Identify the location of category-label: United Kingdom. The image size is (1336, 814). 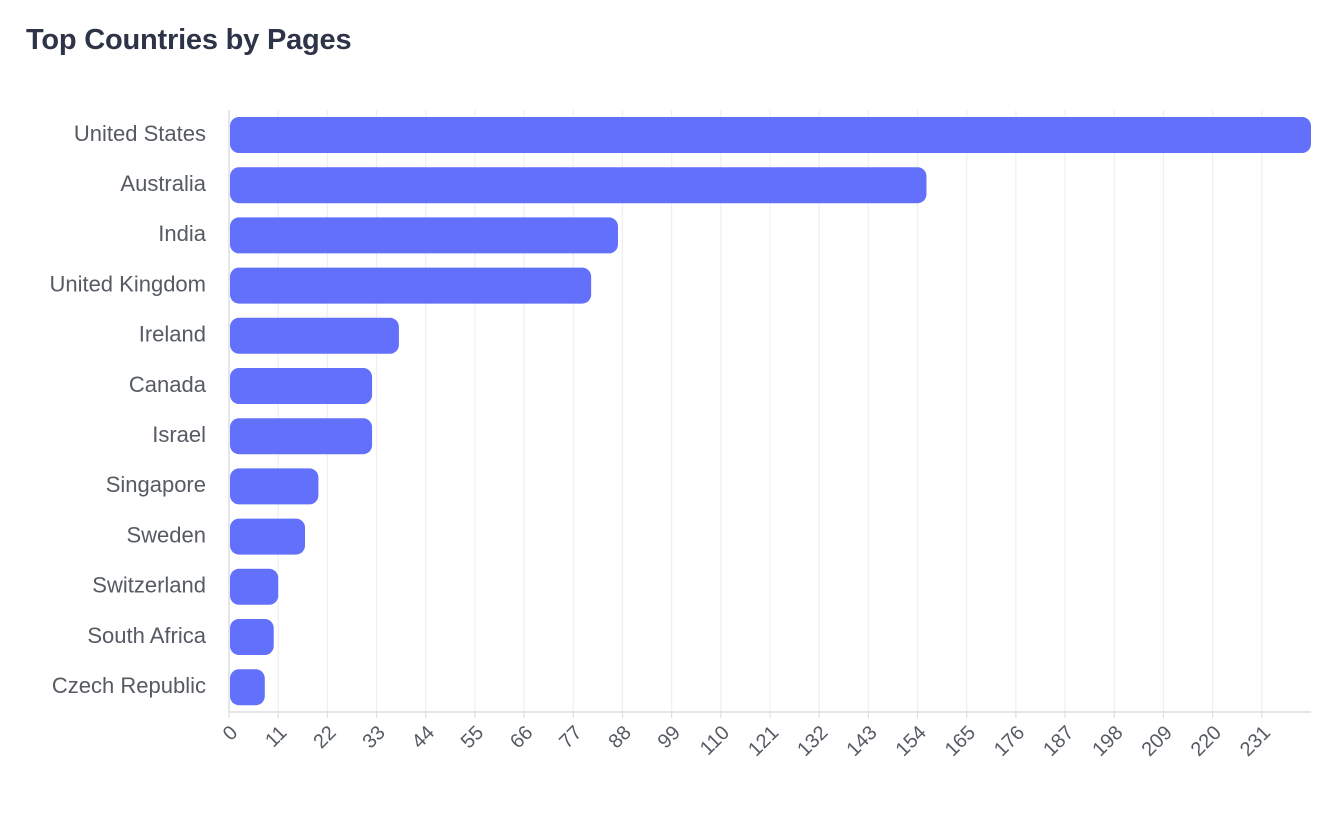
(127, 283).